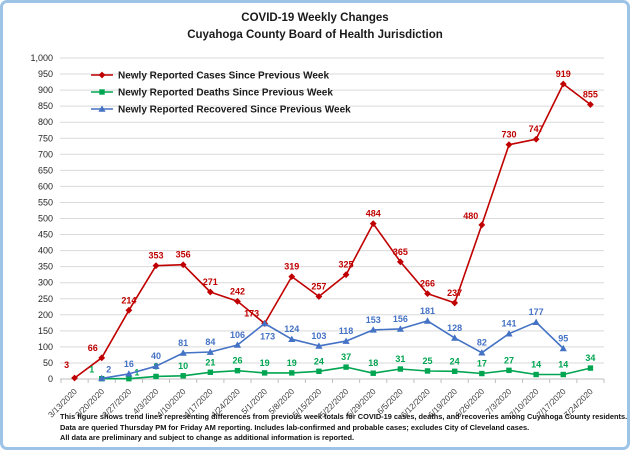 The image size is (630, 450). I want to click on data-label: 106, so click(237, 335).